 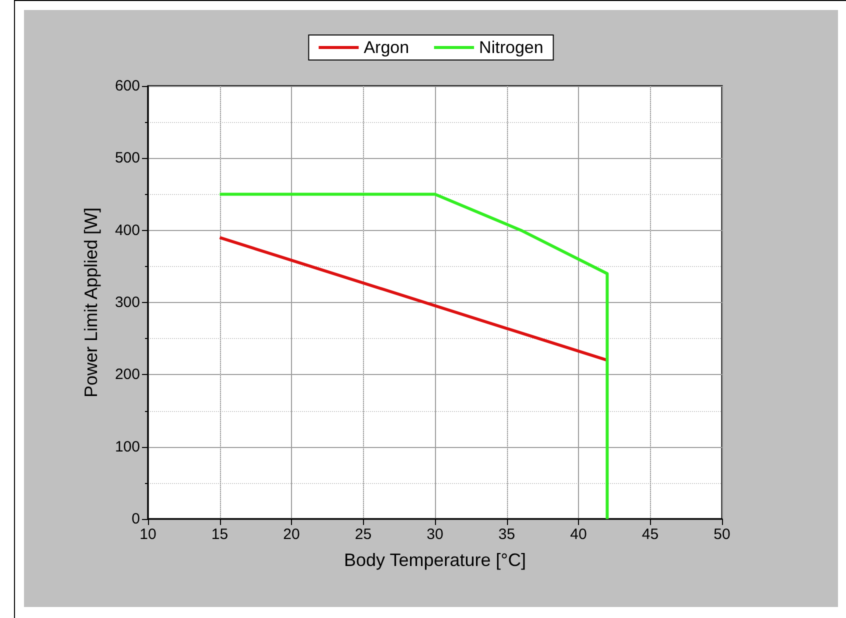 What do you see at coordinates (291, 534) in the screenshot?
I see `x-tick-label: 20` at bounding box center [291, 534].